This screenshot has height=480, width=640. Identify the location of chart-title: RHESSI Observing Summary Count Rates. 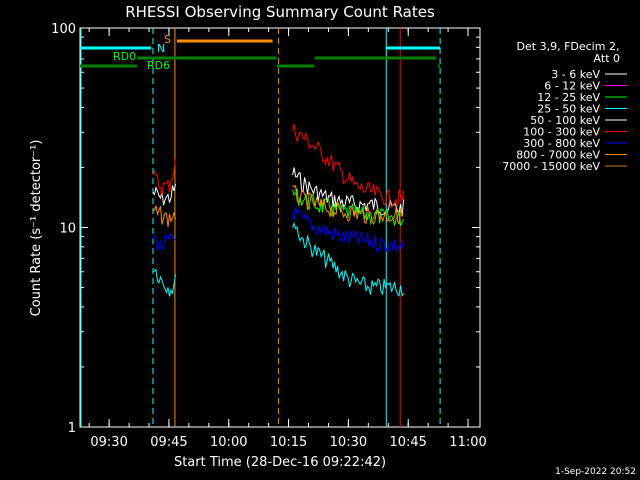
(280, 12).